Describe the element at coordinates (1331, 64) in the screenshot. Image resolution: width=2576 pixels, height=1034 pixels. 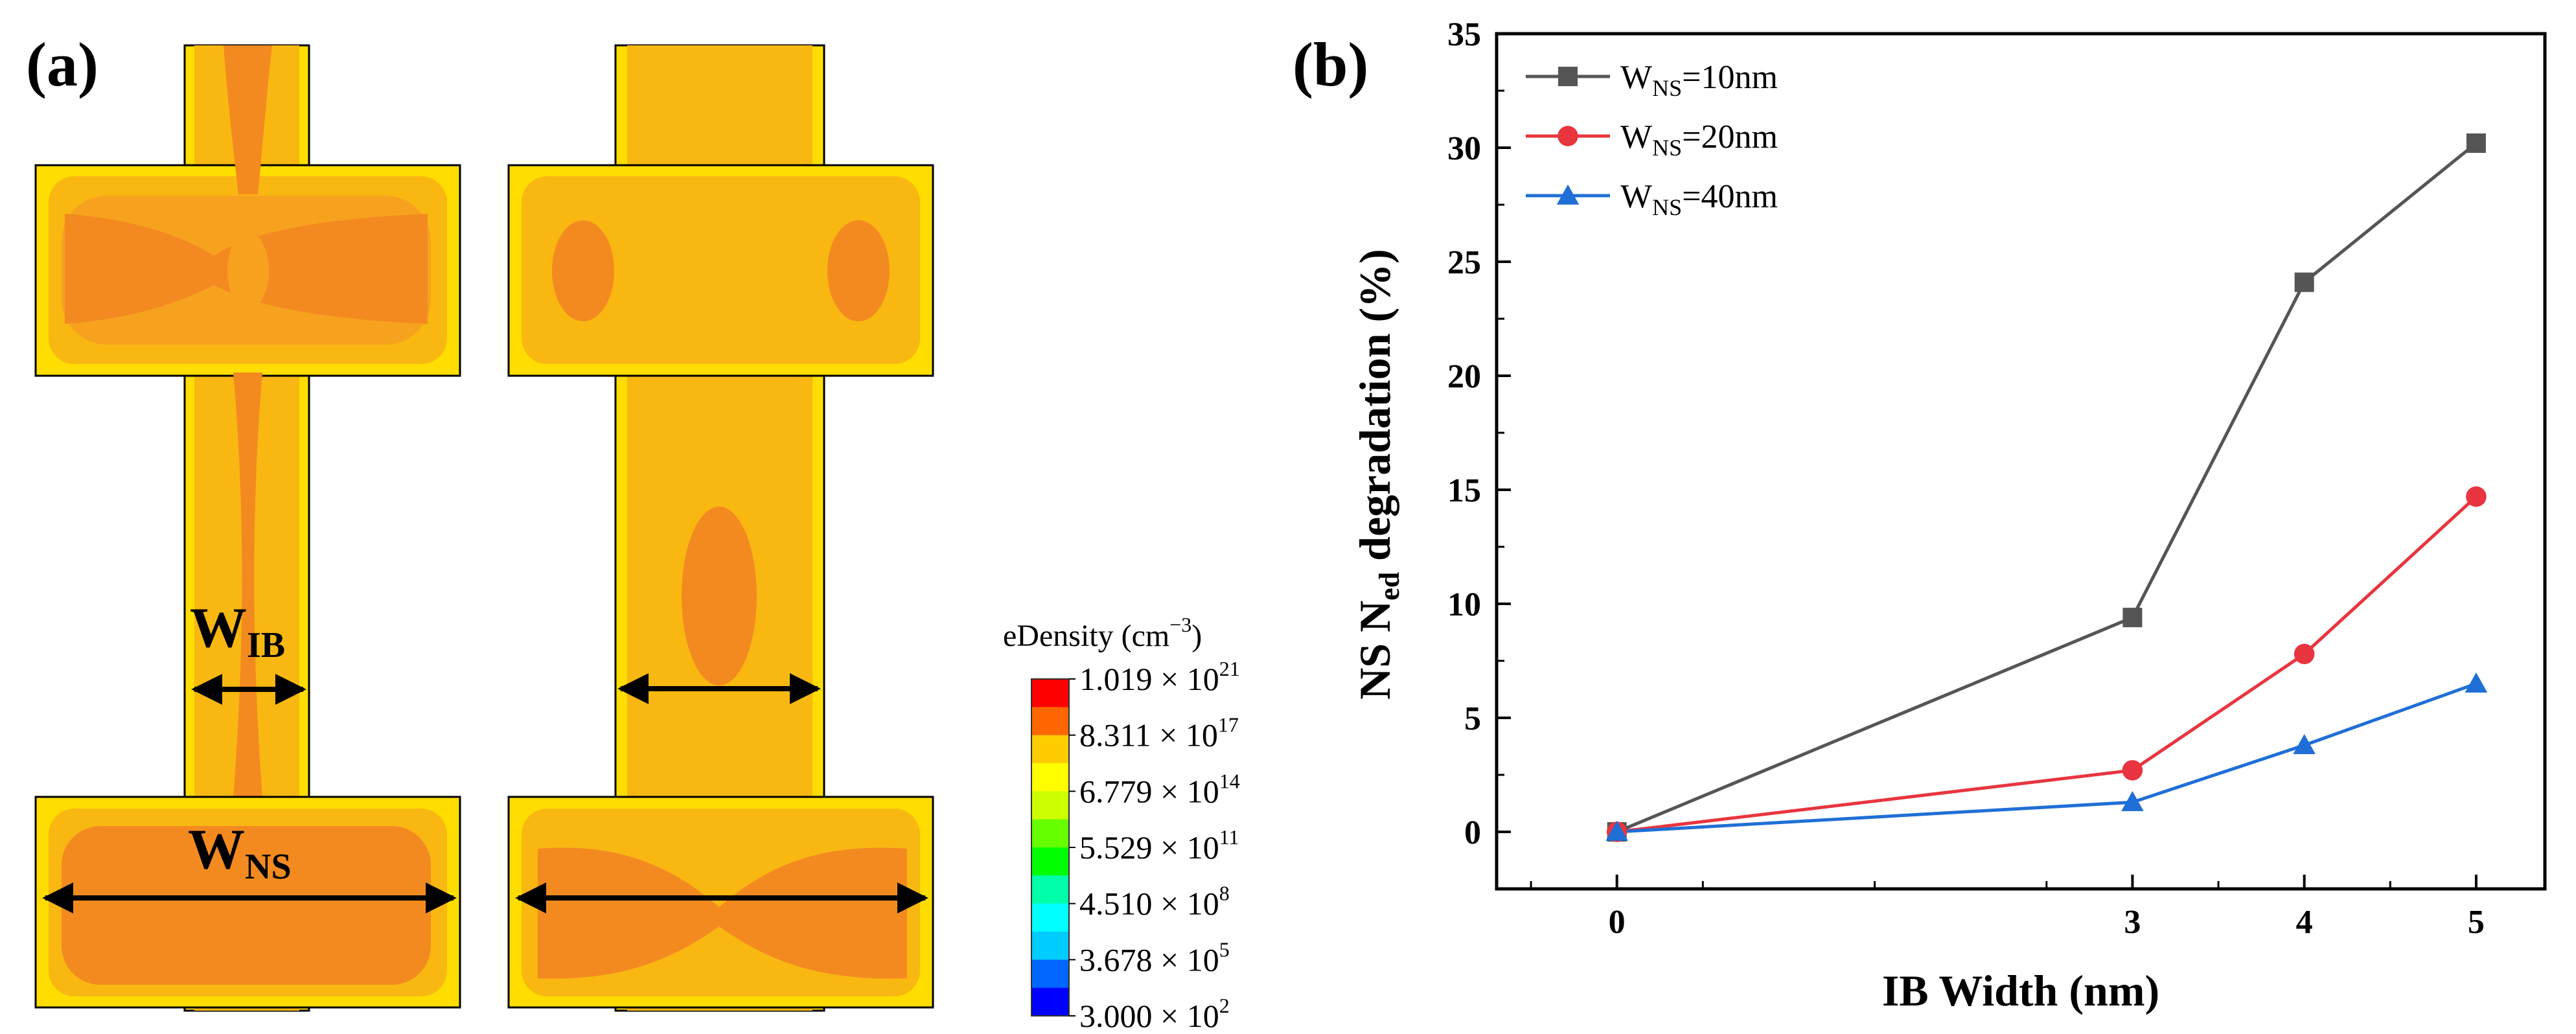
I see `panel-b-label: (b)` at that location.